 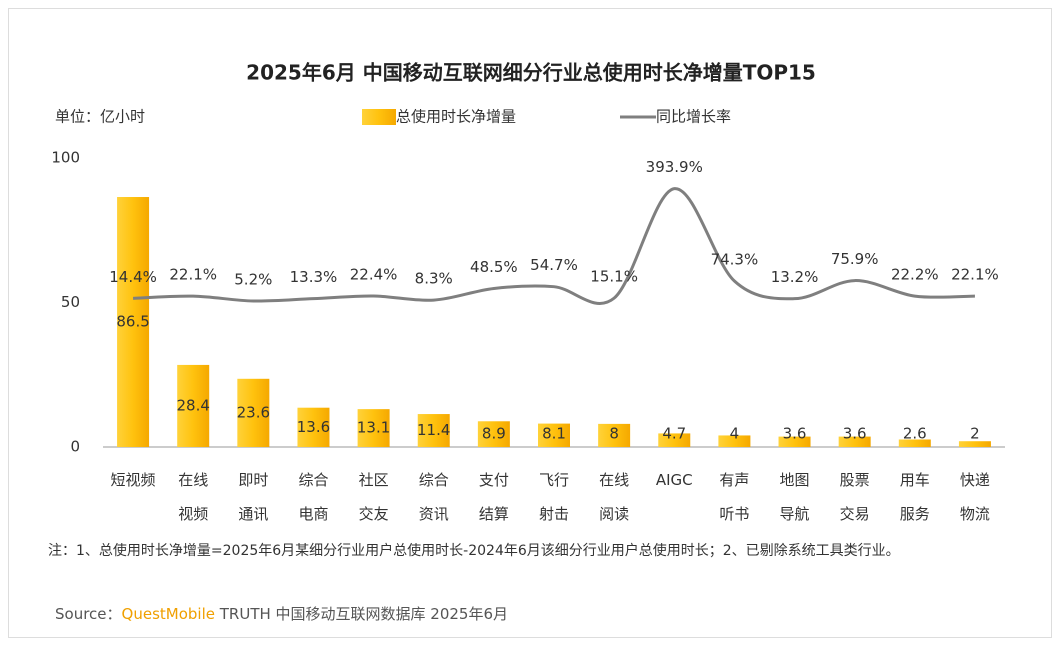 I want to click on bar-label: 8.1, so click(x=554, y=434).